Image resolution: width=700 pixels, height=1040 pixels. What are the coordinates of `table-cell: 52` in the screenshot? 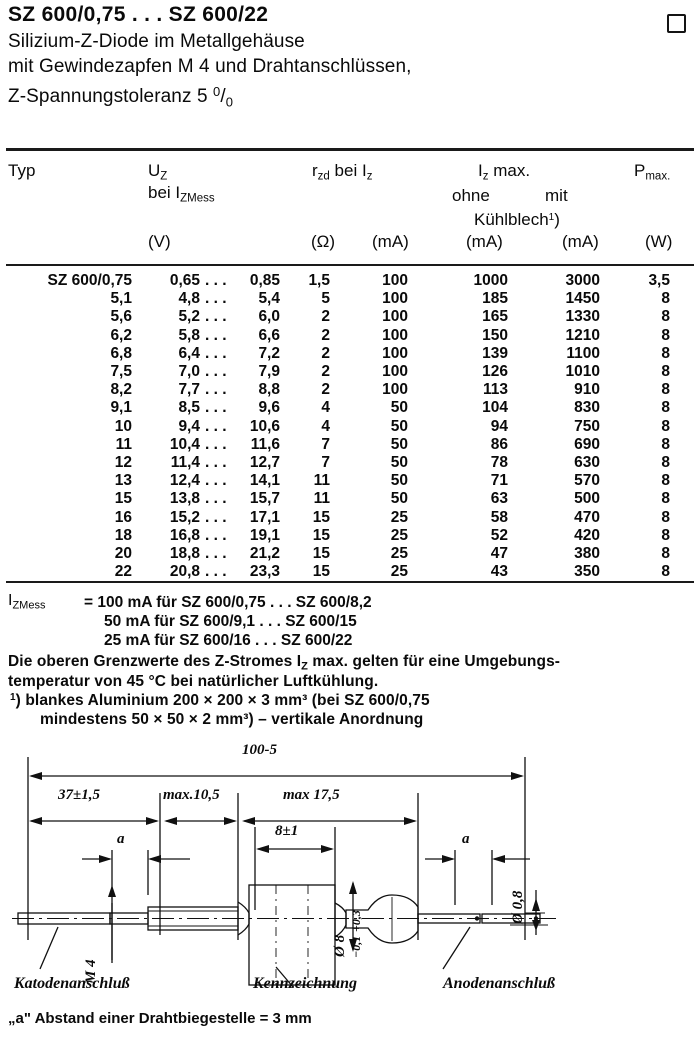 It's located at (499, 535).